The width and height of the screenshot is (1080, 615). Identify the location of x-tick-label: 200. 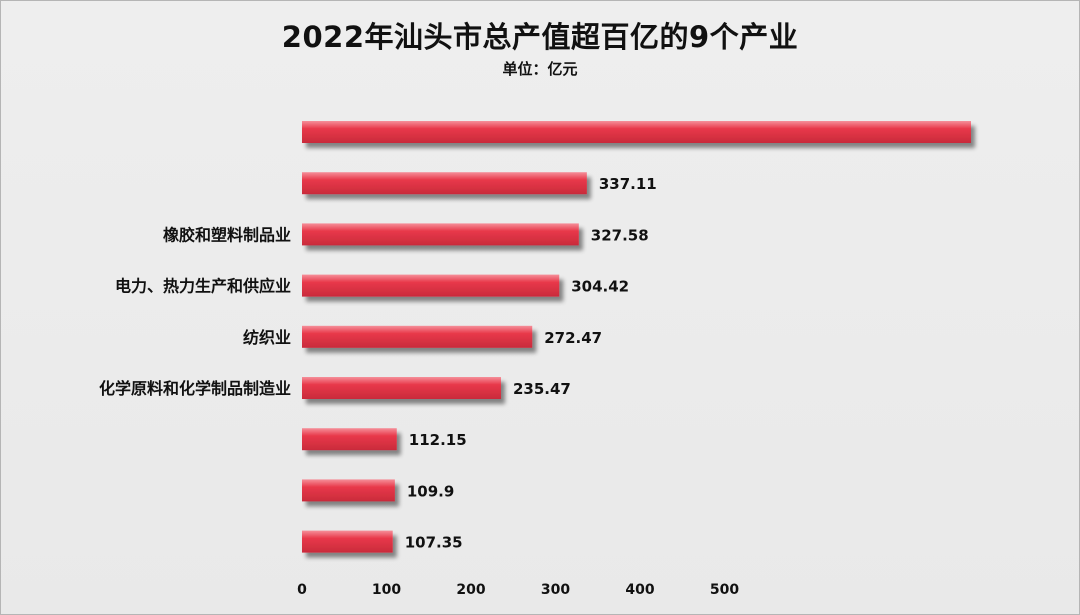
(470, 590).